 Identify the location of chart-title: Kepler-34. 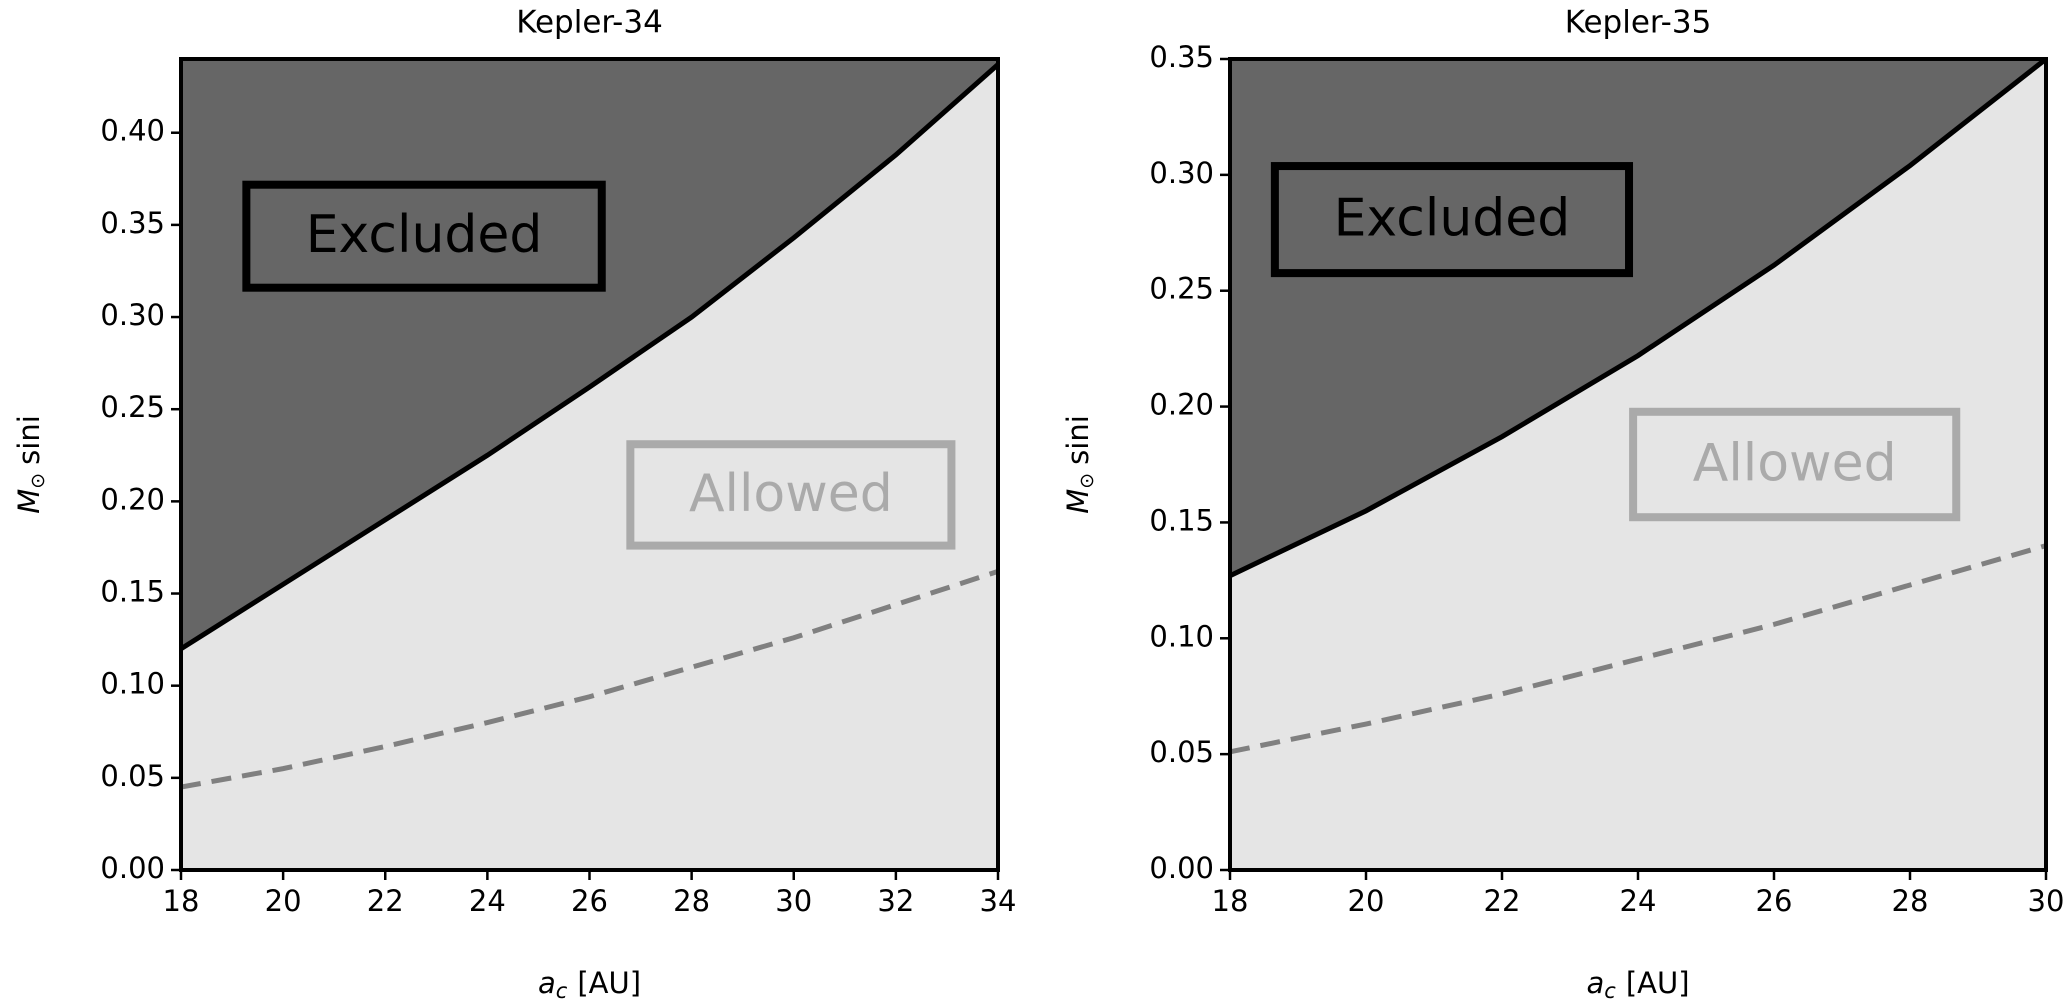
(589, 23).